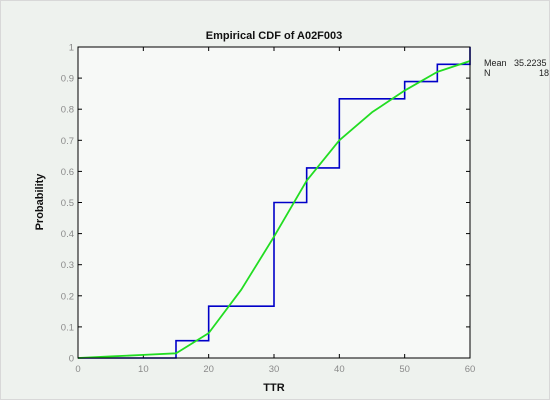 This screenshot has width=550, height=400. I want to click on y-tick-label: 0.8, so click(67, 110).